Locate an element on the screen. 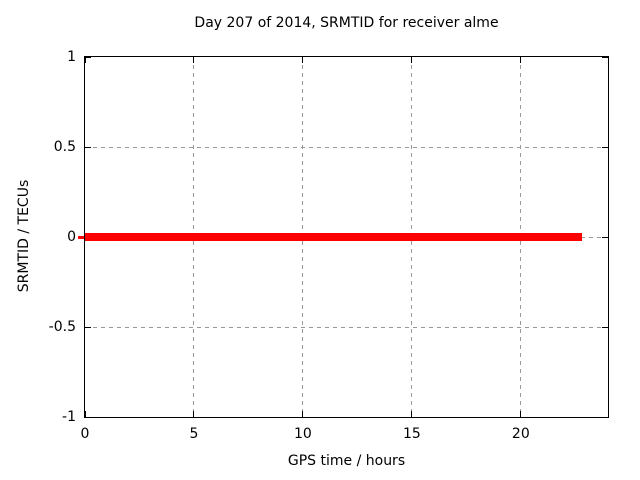 The height and width of the screenshot is (480, 640). y-tick-label: 0.5 is located at coordinates (64, 147).